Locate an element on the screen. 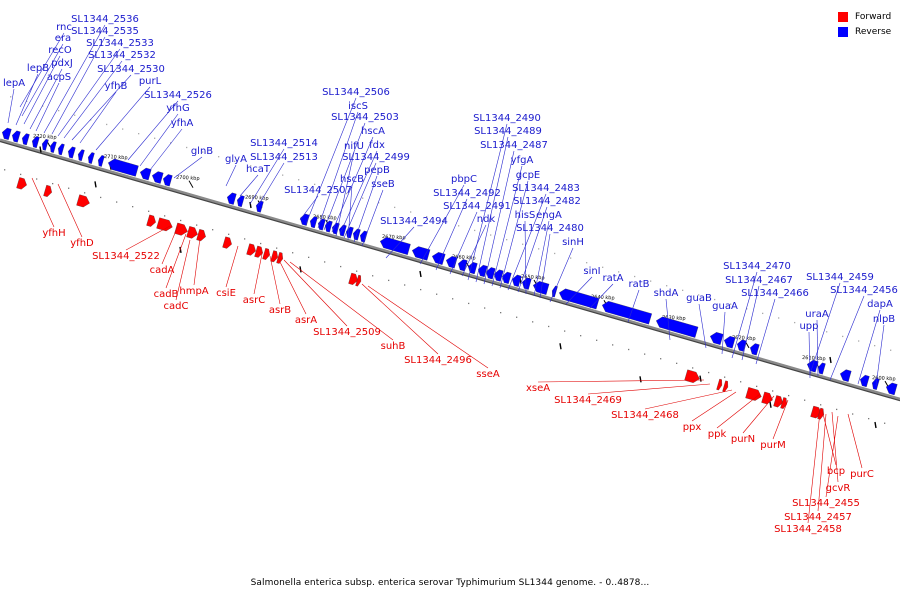  kbp-tick-label: 2640 kbp is located at coordinates (603, 297).